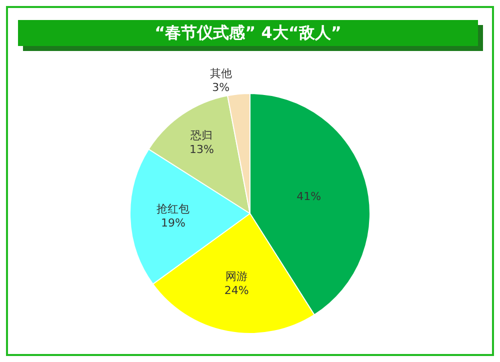  Describe the element at coordinates (201, 135) in the screenshot. I see `slice-label: 恐归` at that location.